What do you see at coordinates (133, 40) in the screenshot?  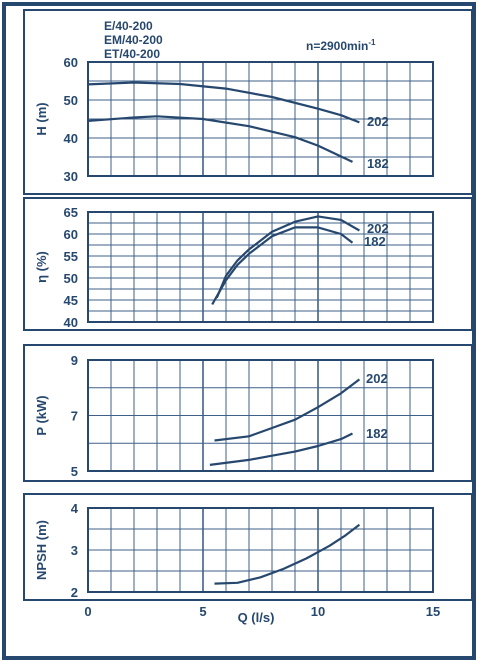 I see `model-label-em: EM/40-200` at bounding box center [133, 40].